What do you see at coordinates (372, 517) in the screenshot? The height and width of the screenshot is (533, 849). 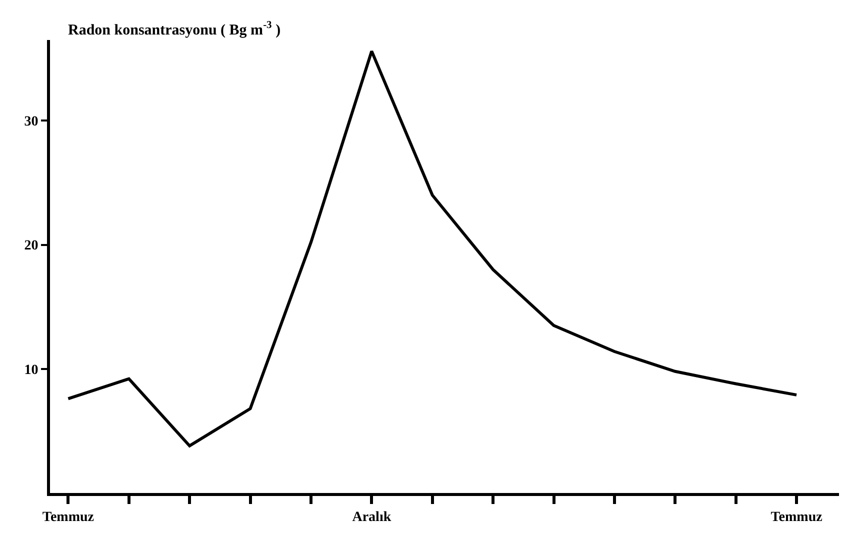 I see `x-tick-label: Aralık` at bounding box center [372, 517].